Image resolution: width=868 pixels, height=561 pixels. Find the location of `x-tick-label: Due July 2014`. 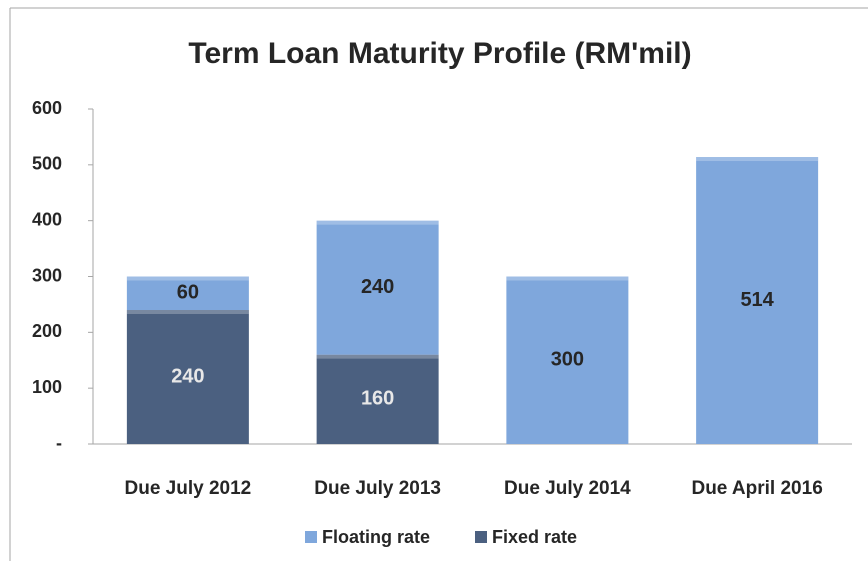

x-tick-label: Due July 2014 is located at coordinates (567, 488).